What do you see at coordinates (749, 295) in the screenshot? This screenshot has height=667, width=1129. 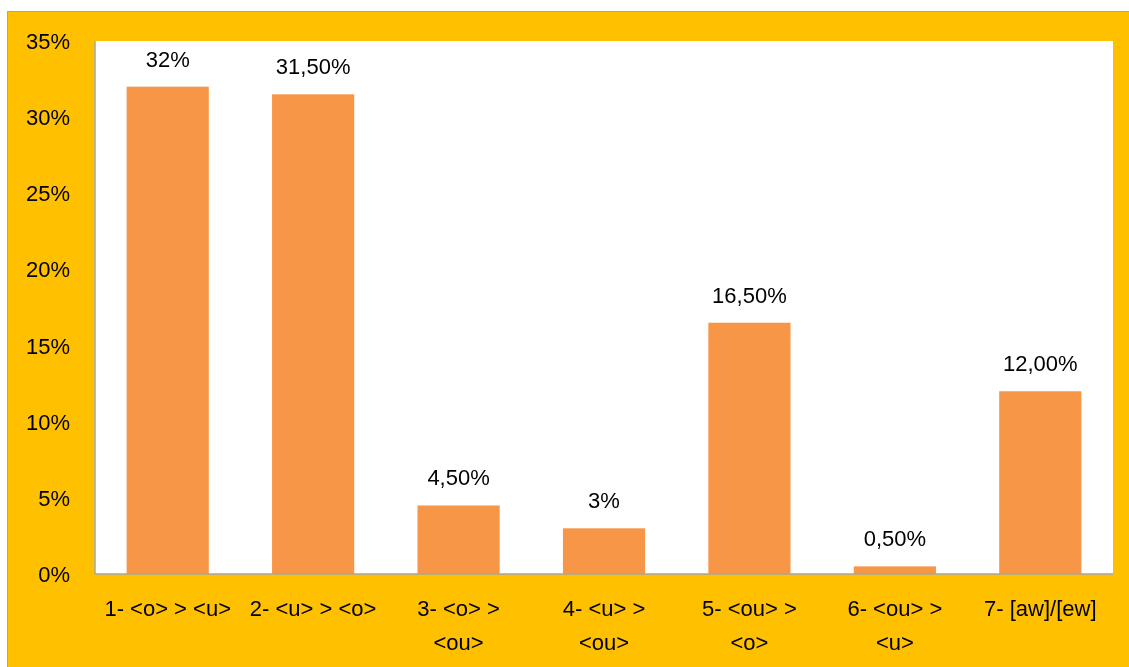 I see `data-label: 16,50%` at bounding box center [749, 295].